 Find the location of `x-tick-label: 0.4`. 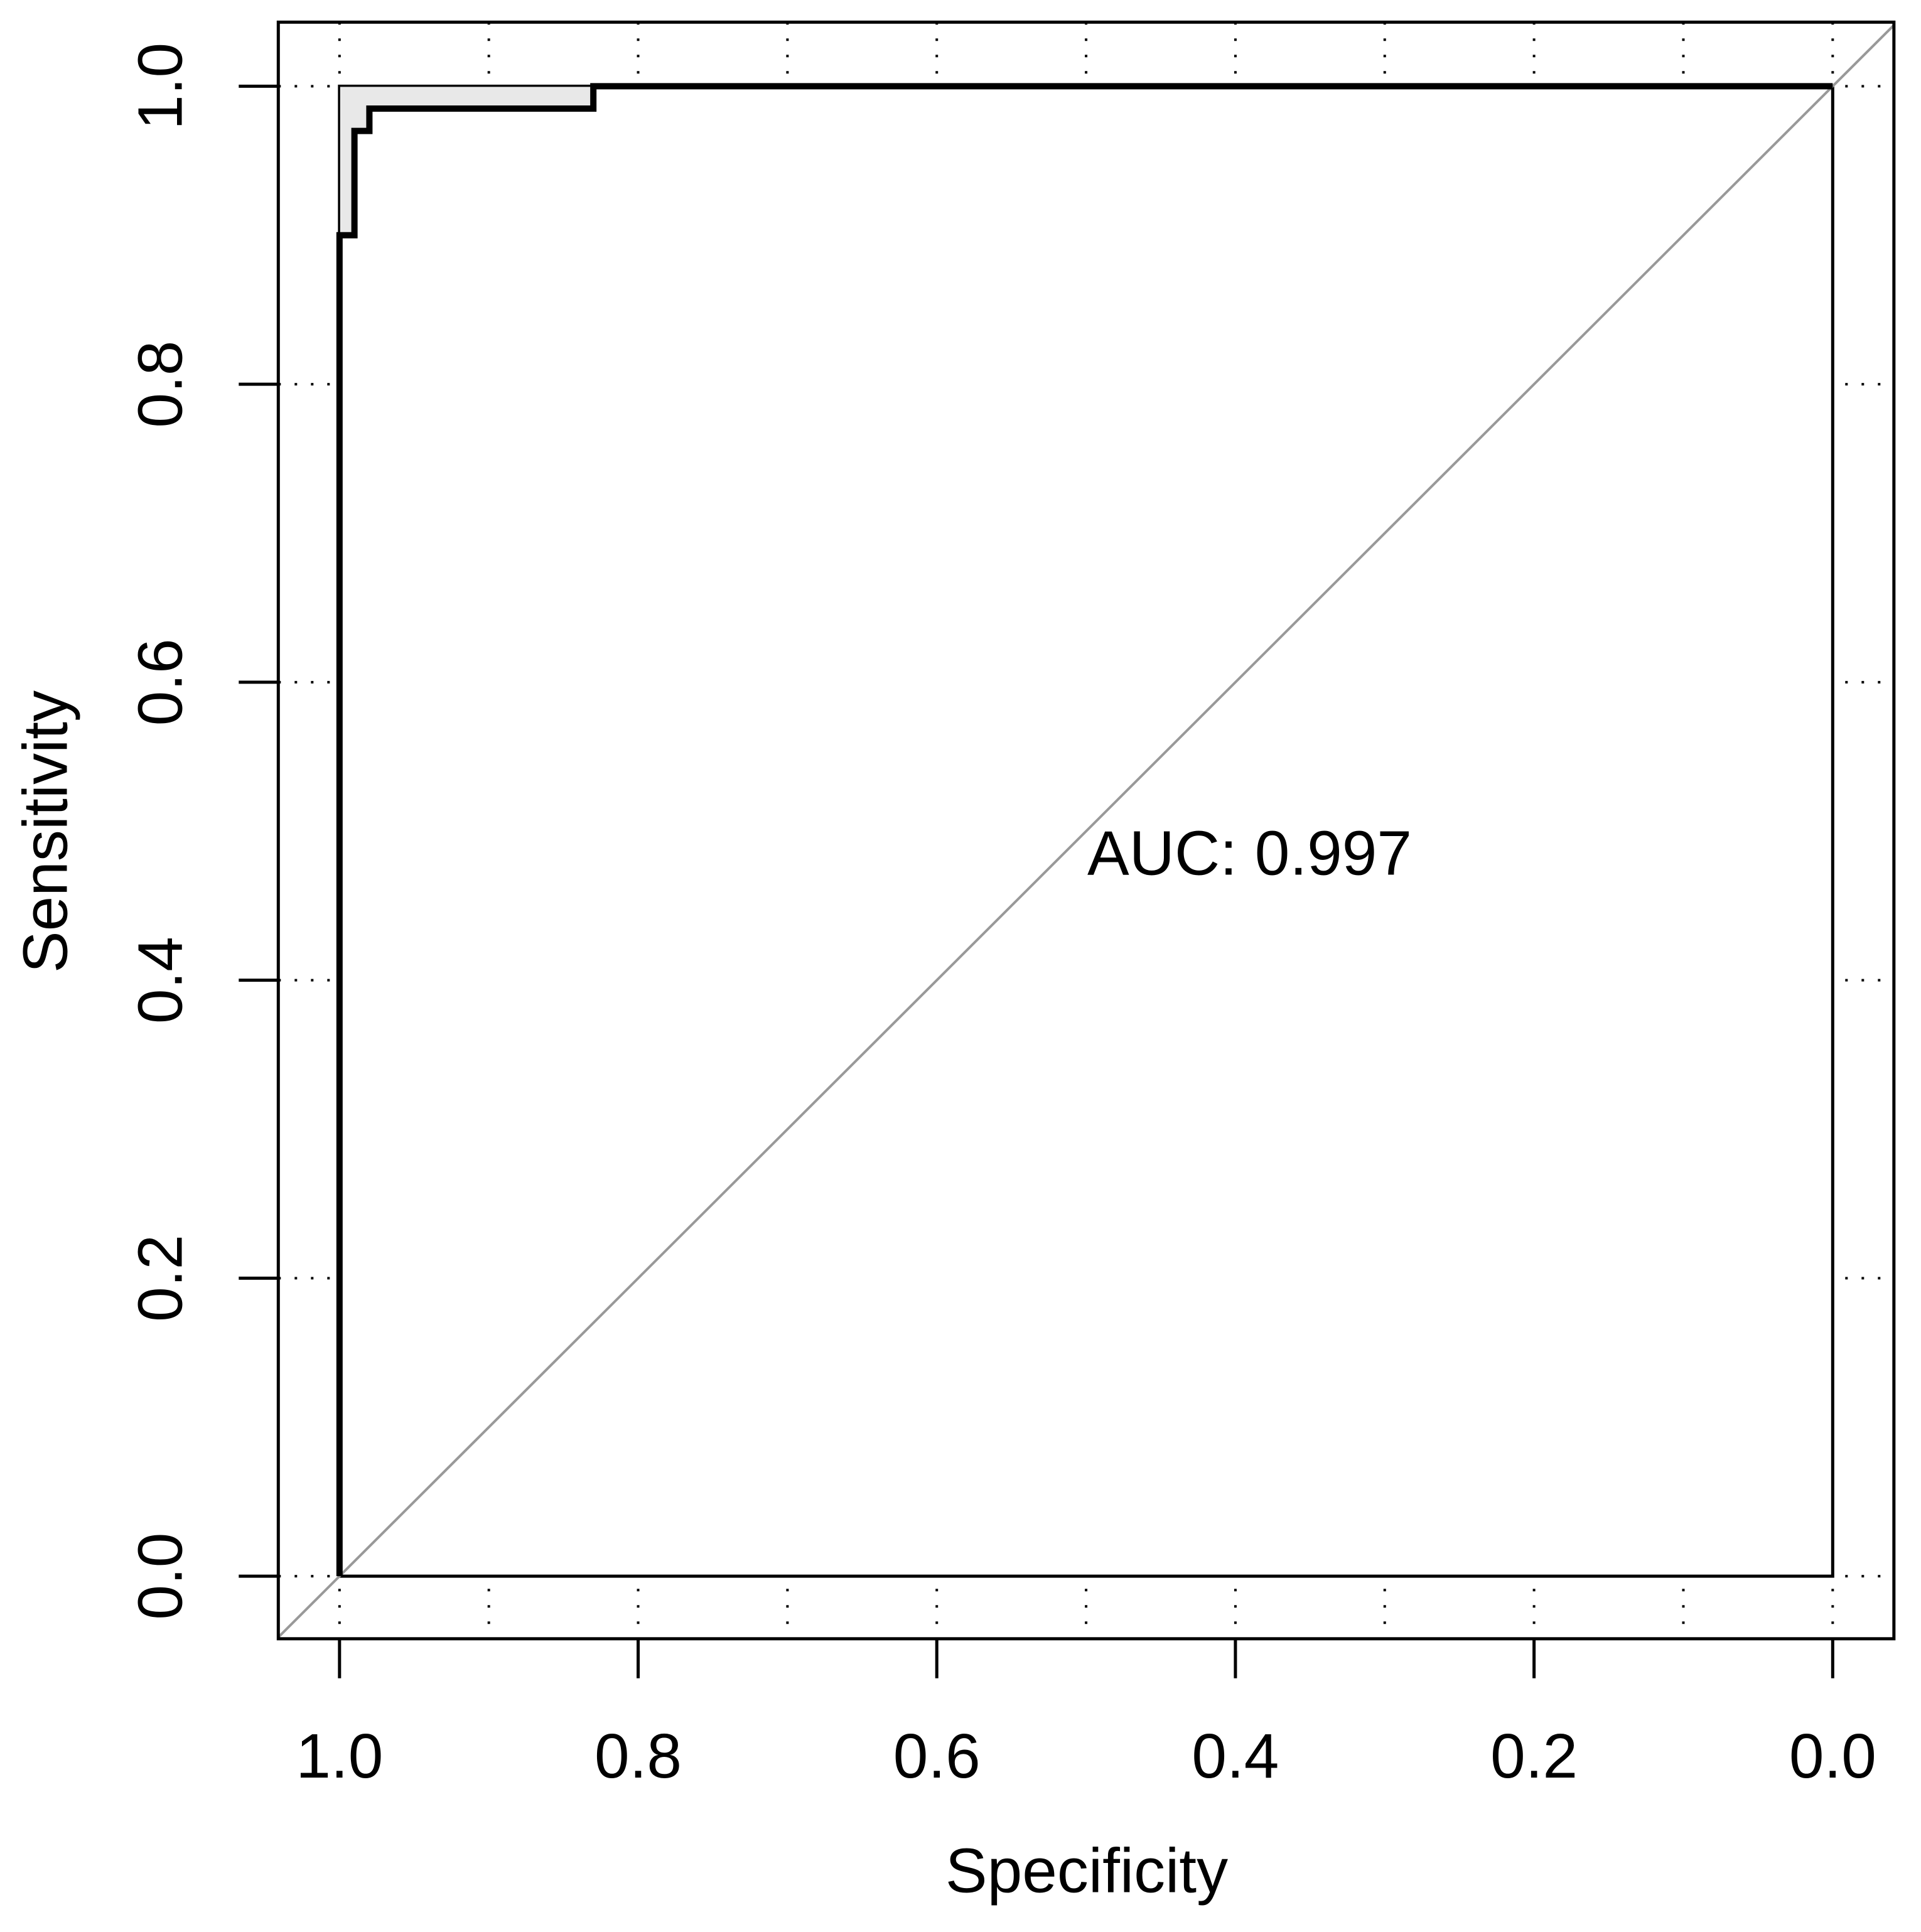

x-tick-label: 0.4 is located at coordinates (1235, 1756).